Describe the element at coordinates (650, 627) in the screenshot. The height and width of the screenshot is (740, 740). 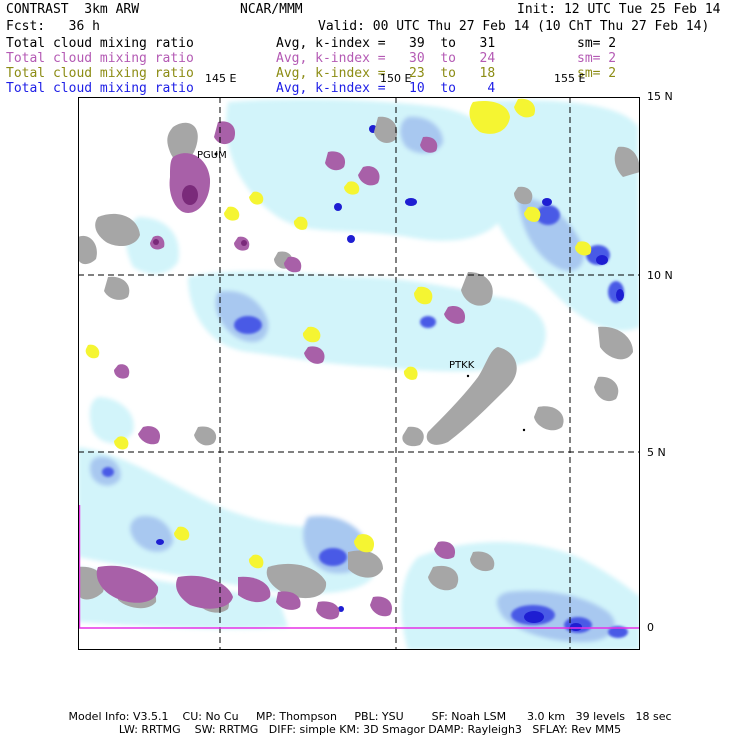
I see `lat-label-0: 0` at that location.